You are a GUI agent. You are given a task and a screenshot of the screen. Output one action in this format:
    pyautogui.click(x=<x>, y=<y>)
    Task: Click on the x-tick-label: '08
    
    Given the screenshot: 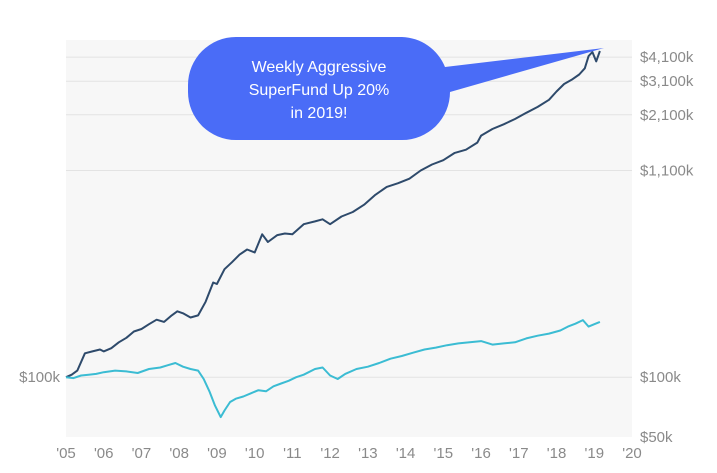 What is the action you would take?
    pyautogui.click(x=179, y=453)
    